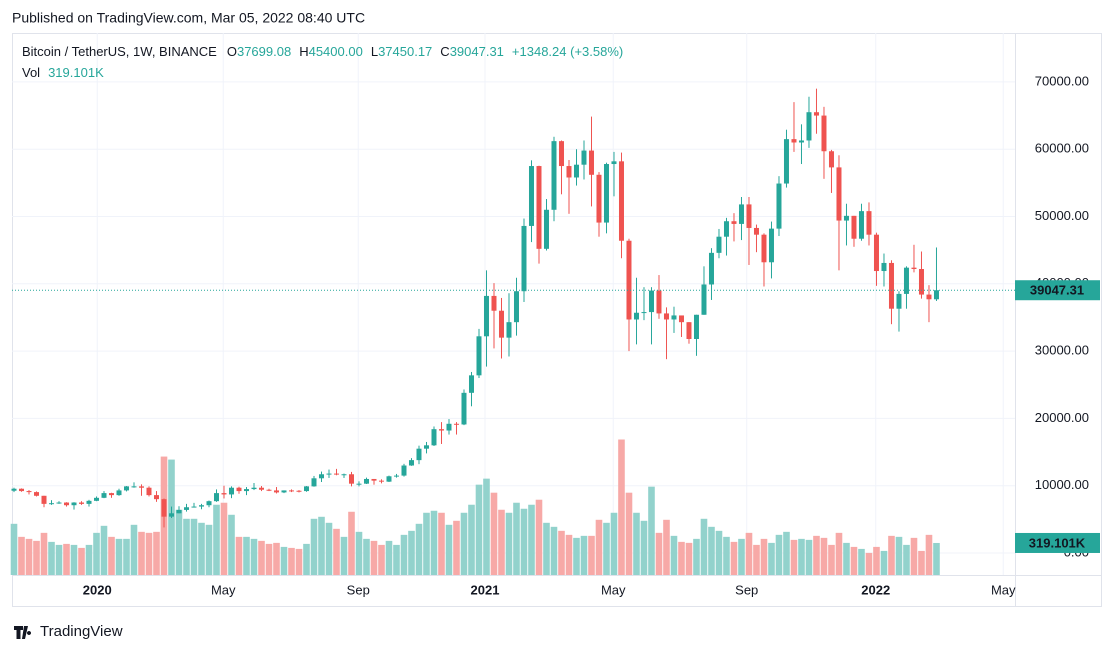 Image resolution: width=1115 pixels, height=652 pixels. I want to click on volume-tag, so click(1057, 542).